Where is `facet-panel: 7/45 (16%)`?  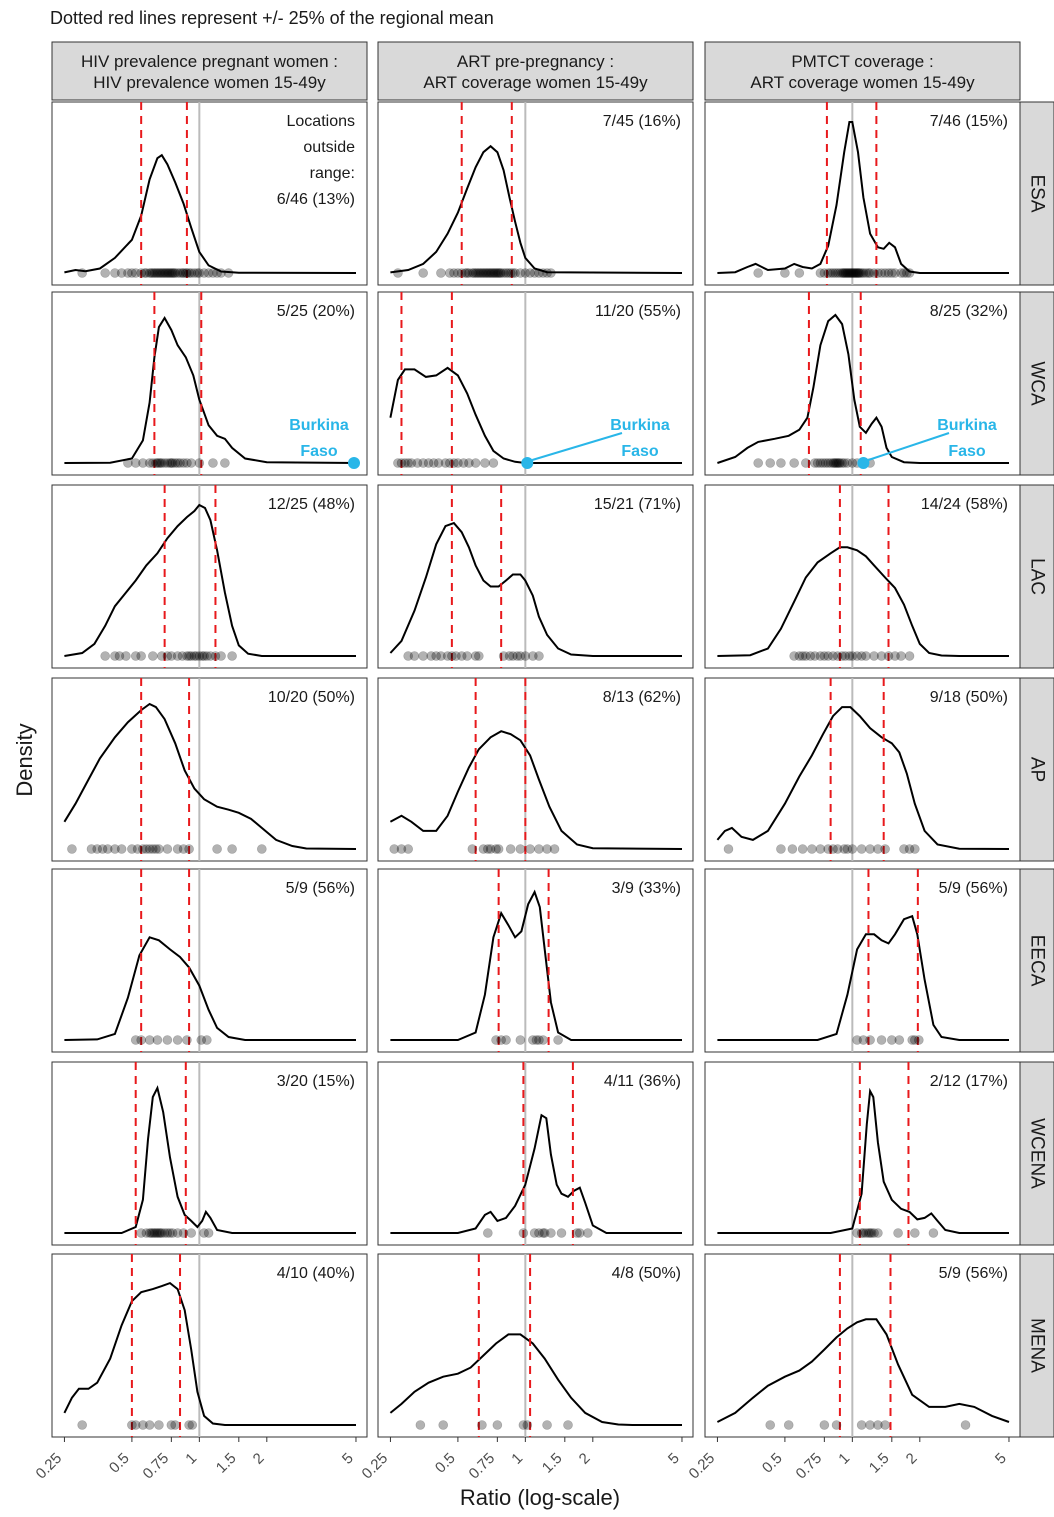
facet-panel: 7/45 (16%) is located at coordinates (535, 193).